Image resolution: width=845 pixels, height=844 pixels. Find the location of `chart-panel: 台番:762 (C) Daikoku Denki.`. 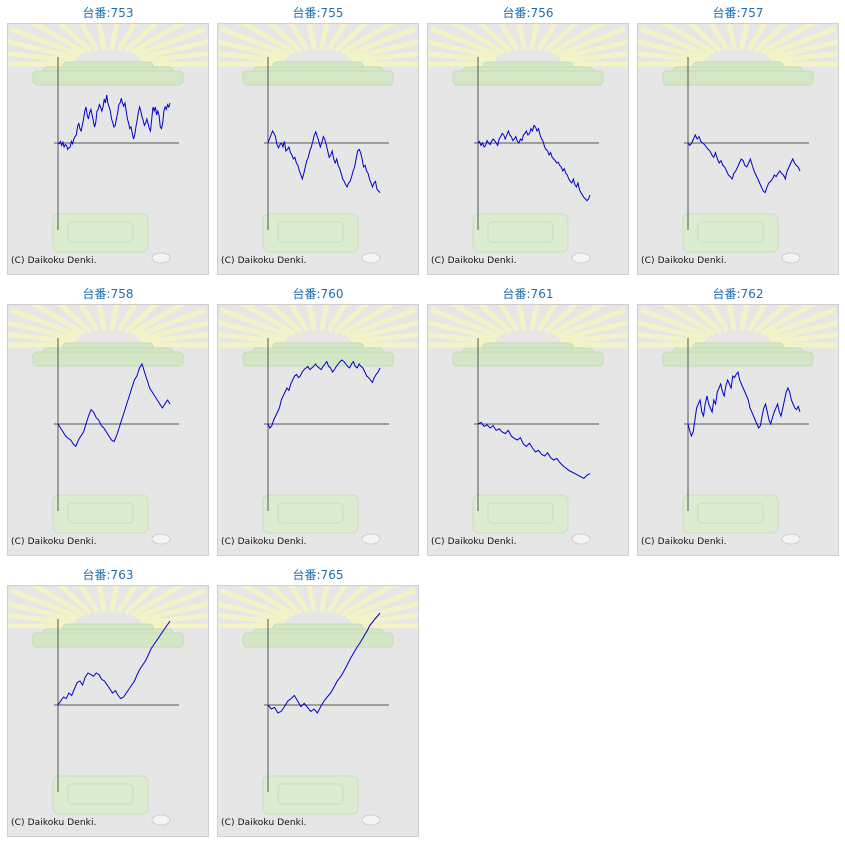

chart-panel: 台番:762 (C) Daikoku Denki. is located at coordinates (738, 418).